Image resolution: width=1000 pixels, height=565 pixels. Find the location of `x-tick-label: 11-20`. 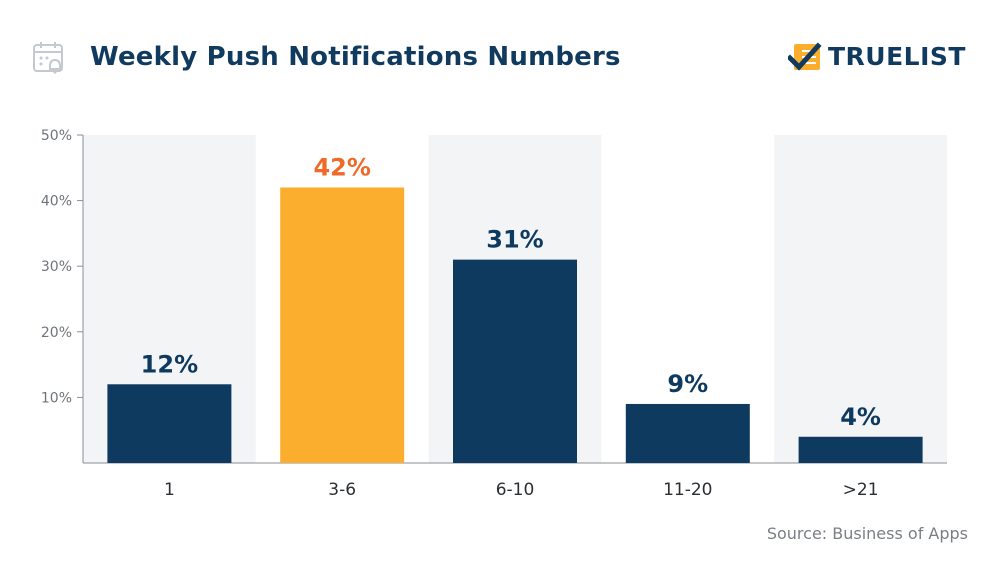

x-tick-label: 11-20 is located at coordinates (687, 490).